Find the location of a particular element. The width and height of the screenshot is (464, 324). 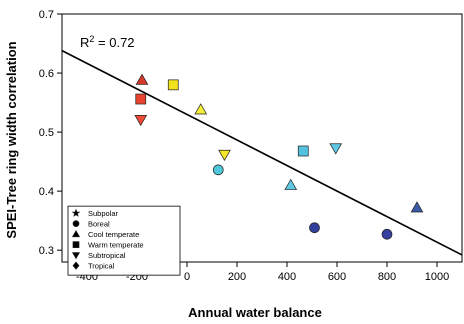

legend-label: Subtropical is located at coordinates (107, 255).